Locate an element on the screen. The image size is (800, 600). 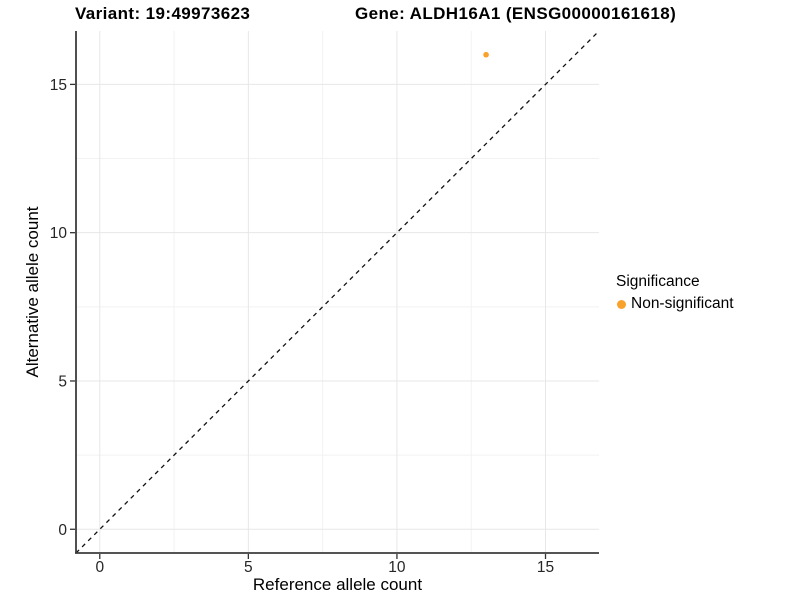
x-tick-label: 15 is located at coordinates (545, 567).